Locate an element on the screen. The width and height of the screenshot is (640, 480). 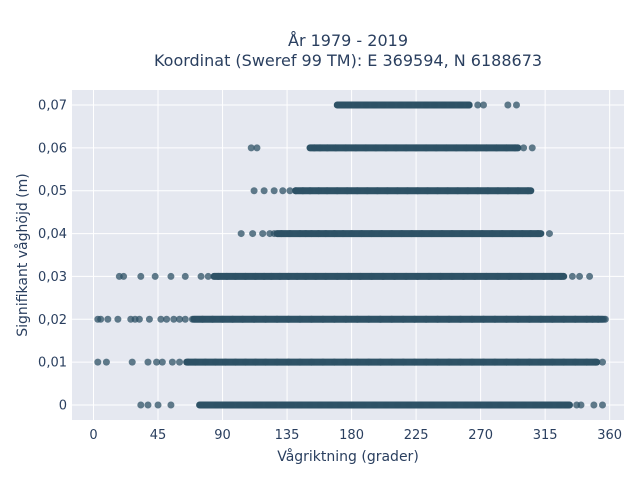
x-tick-label: 135 is located at coordinates (287, 435).